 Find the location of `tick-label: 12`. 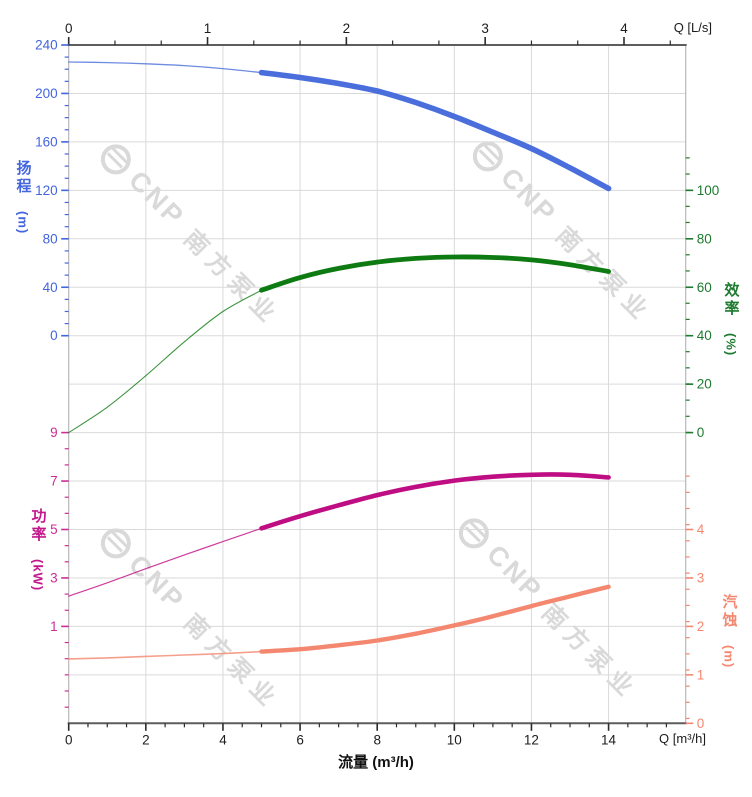

tick-label: 12 is located at coordinates (531, 739).